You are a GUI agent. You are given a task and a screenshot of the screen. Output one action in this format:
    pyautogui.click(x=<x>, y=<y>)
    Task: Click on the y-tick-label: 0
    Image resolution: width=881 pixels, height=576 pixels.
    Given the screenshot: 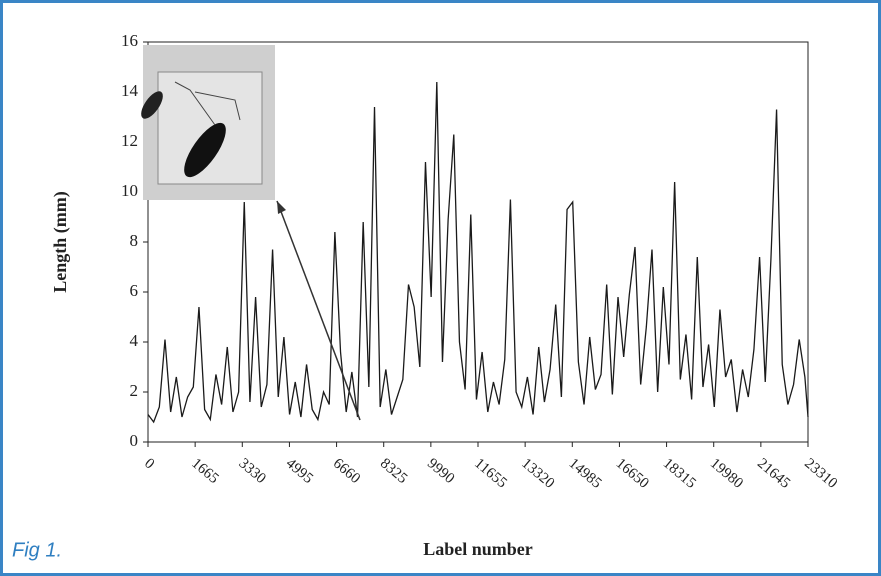 What is the action you would take?
    pyautogui.click(x=134, y=440)
    